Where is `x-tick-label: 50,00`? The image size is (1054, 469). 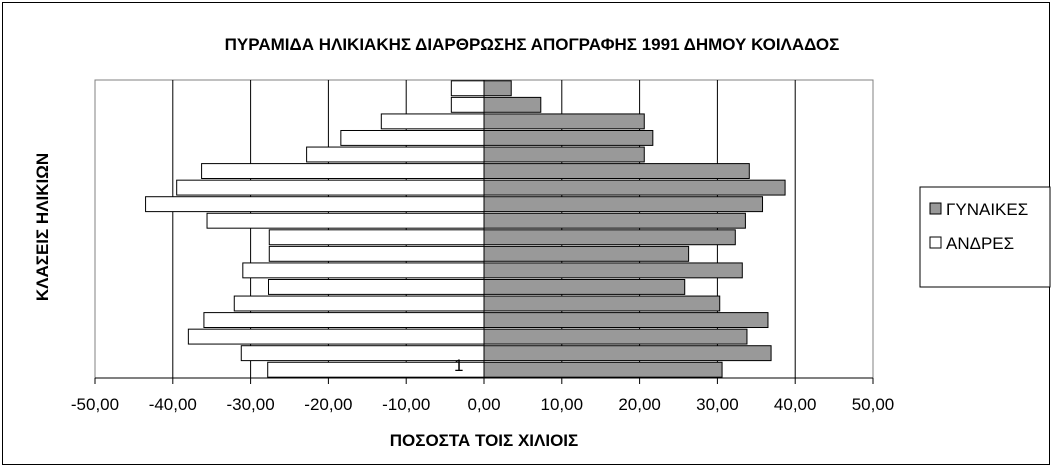
x-tick-label: 50,00 is located at coordinates (873, 404).